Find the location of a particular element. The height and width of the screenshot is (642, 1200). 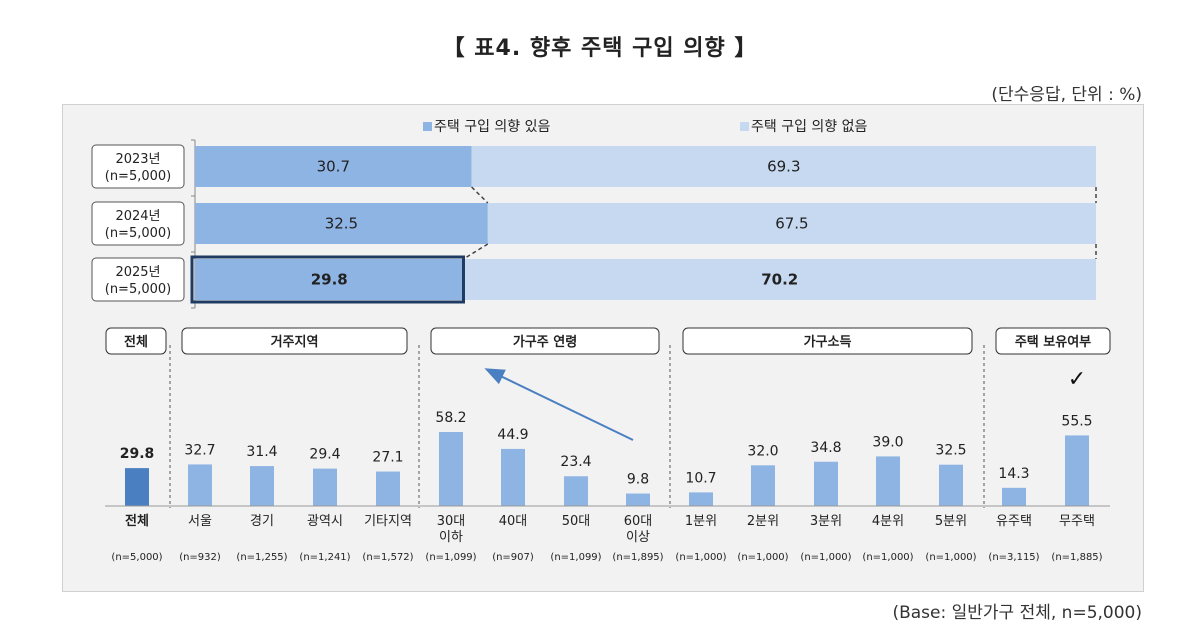

stacked-value-no: 67.5 is located at coordinates (791, 224).